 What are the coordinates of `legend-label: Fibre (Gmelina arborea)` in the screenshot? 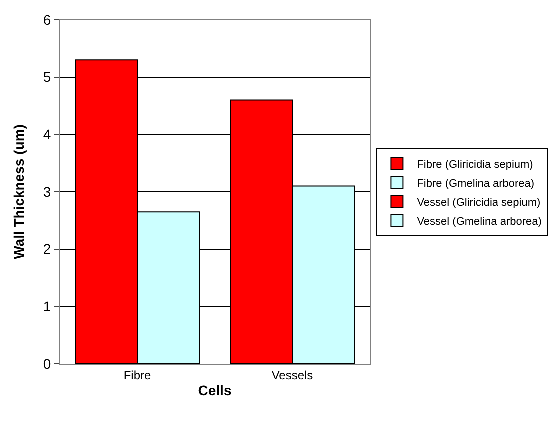 It's located at (476, 184).